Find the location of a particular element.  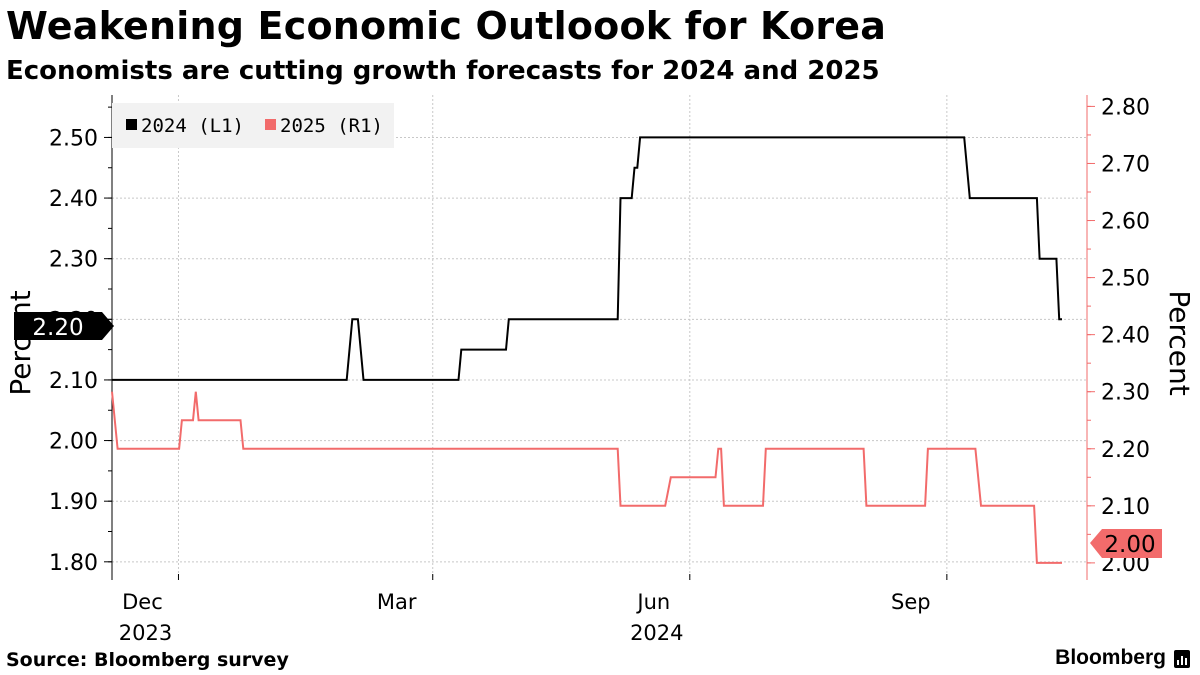

legend-swatch-2024 is located at coordinates (131, 124).